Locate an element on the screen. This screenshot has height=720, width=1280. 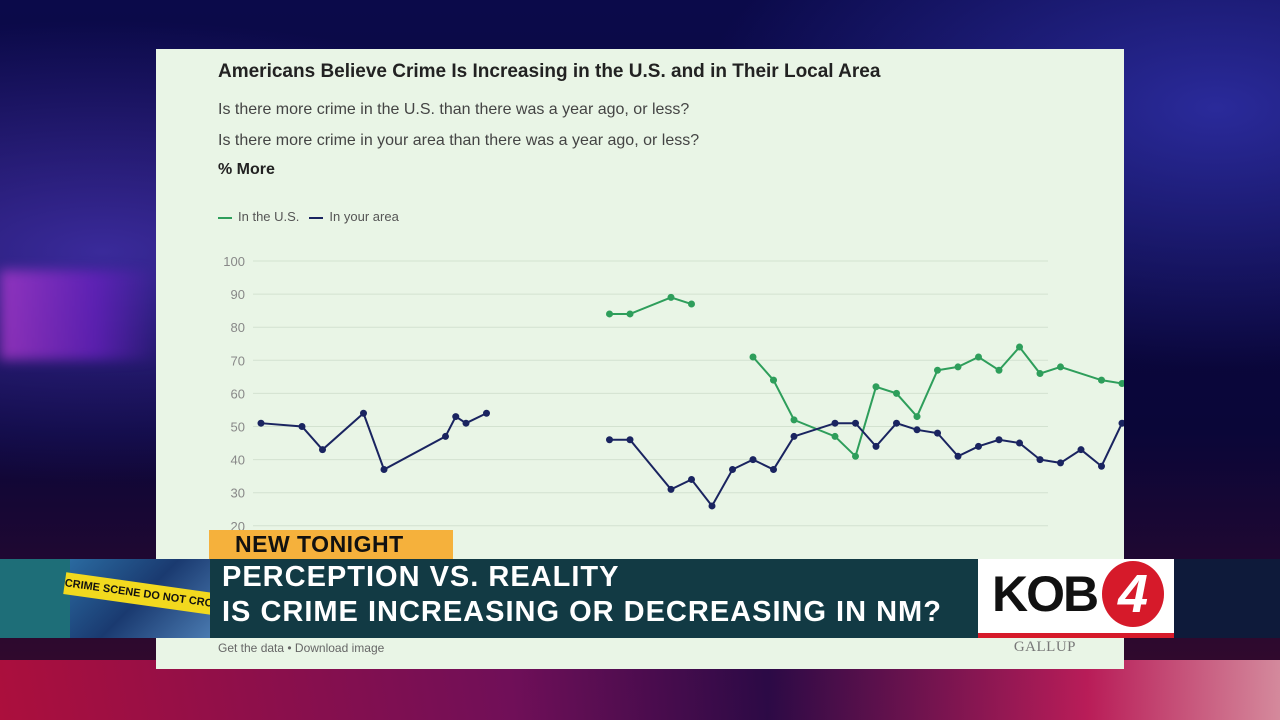
unit-label: % More is located at coordinates (246, 169).